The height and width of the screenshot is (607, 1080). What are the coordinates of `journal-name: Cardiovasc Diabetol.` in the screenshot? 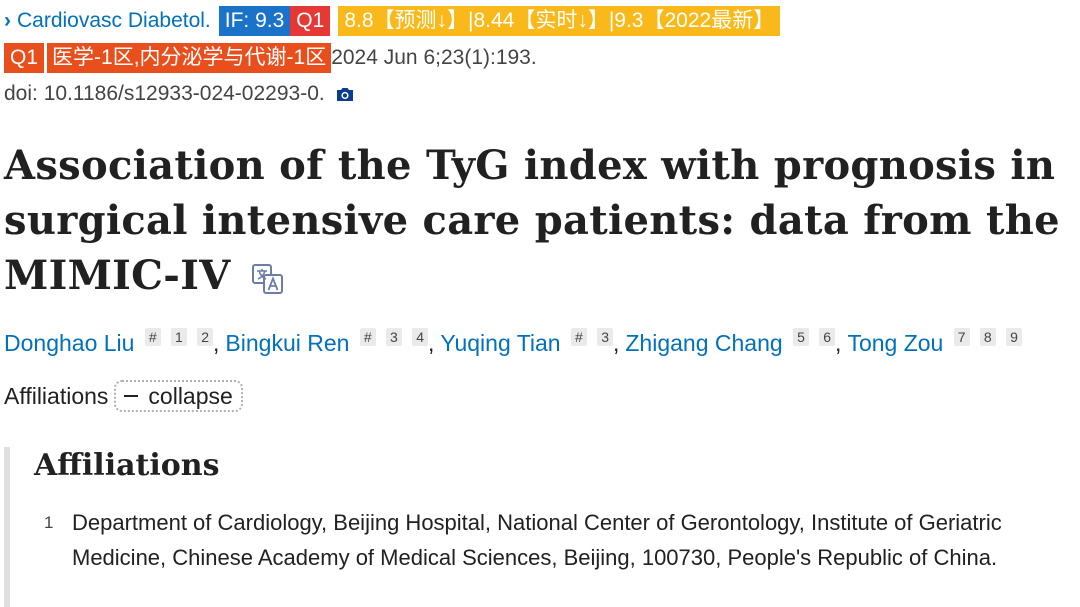 It's located at (114, 20).